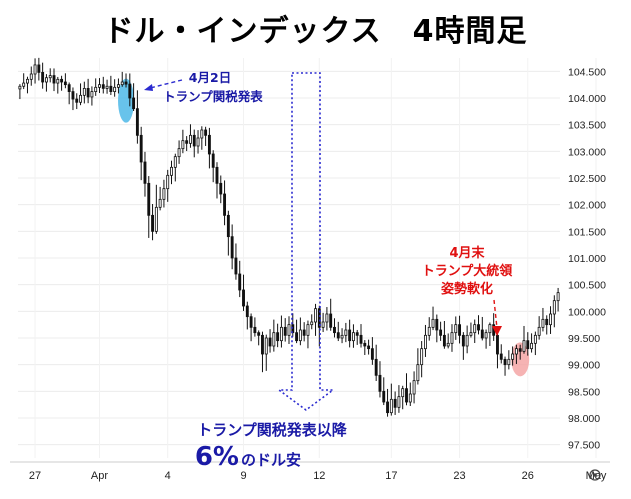 The image size is (631, 499). What do you see at coordinates (587, 72) in the screenshot?
I see `y-tick-label: 104.500` at bounding box center [587, 72].